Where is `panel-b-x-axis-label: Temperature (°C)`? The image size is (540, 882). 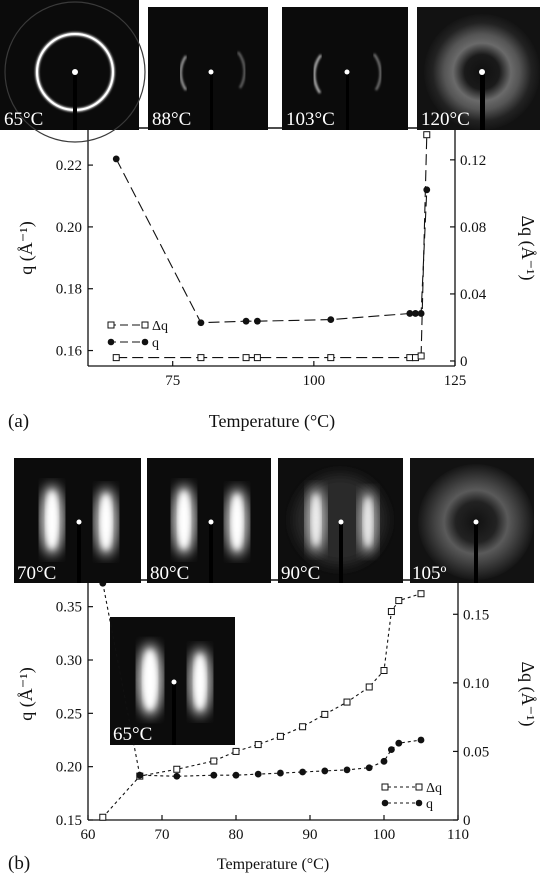 panel-b-x-axis-label: Temperature (°C) is located at coordinates (273, 864).